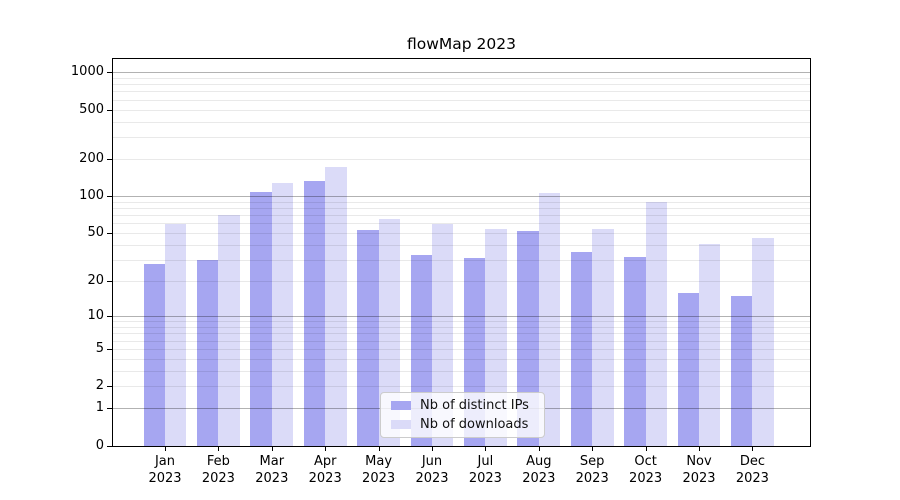 The image size is (900, 500). I want to click on bar-nb-of-downloads-jun-2023, so click(443, 335).